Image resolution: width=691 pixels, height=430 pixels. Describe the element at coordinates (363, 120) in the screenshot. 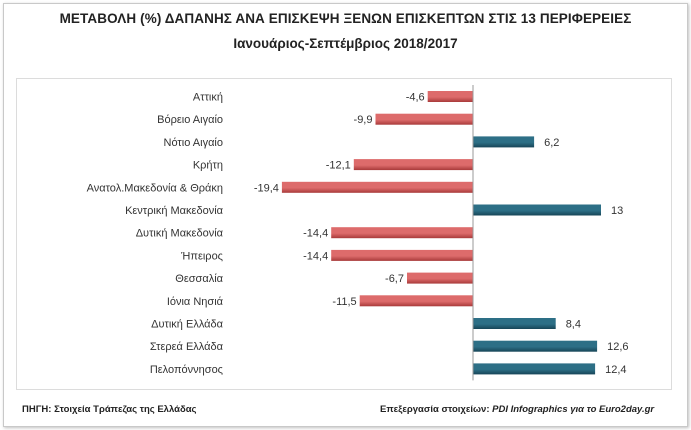

I see `data-label: -9,9` at that location.